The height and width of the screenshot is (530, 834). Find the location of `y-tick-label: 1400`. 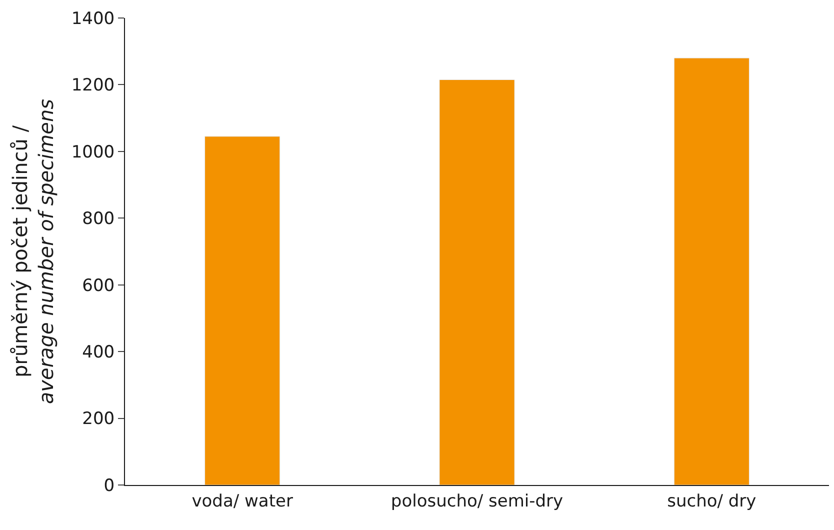

y-tick-label: 1400 is located at coordinates (93, 18).